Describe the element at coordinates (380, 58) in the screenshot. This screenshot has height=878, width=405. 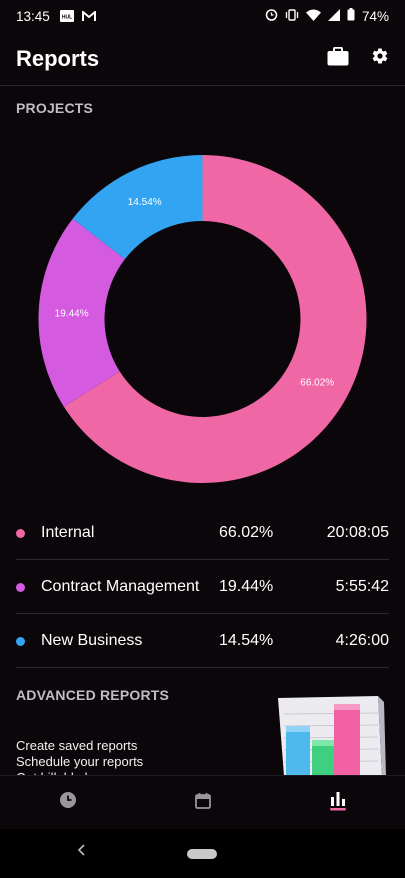
I see `gear-icon` at that location.